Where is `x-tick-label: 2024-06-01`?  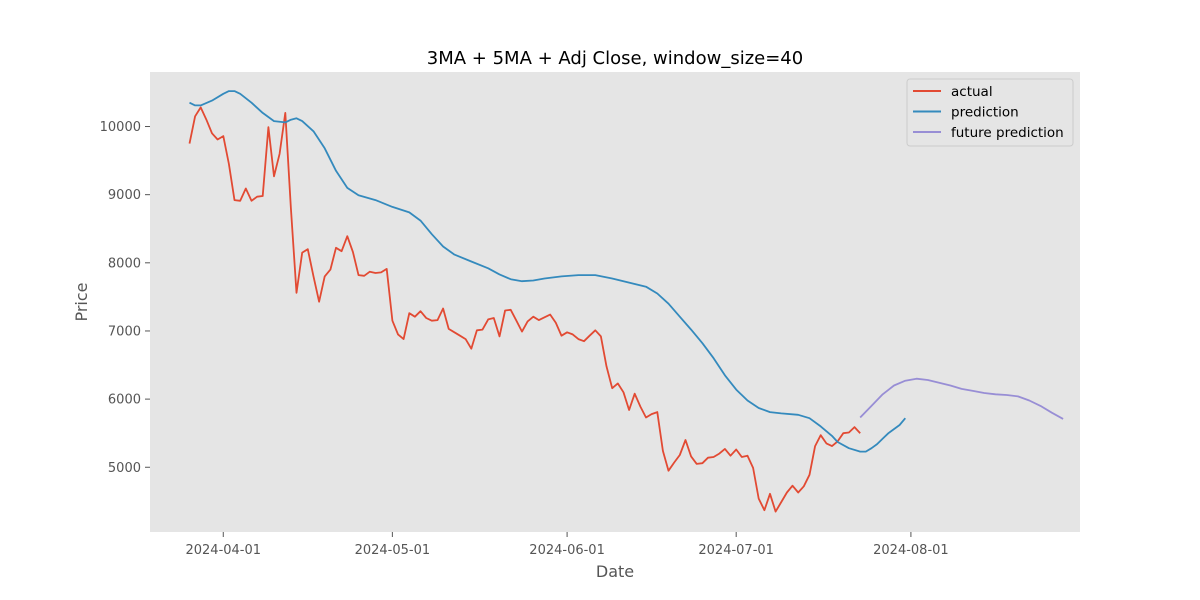 x-tick-label: 2024-06-01 is located at coordinates (567, 550).